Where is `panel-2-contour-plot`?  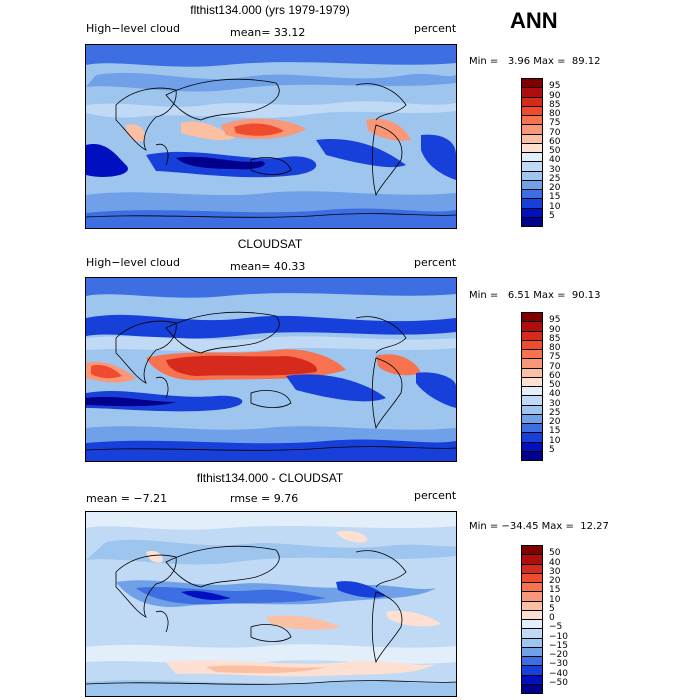
panel-2-contour-plot is located at coordinates (271, 369).